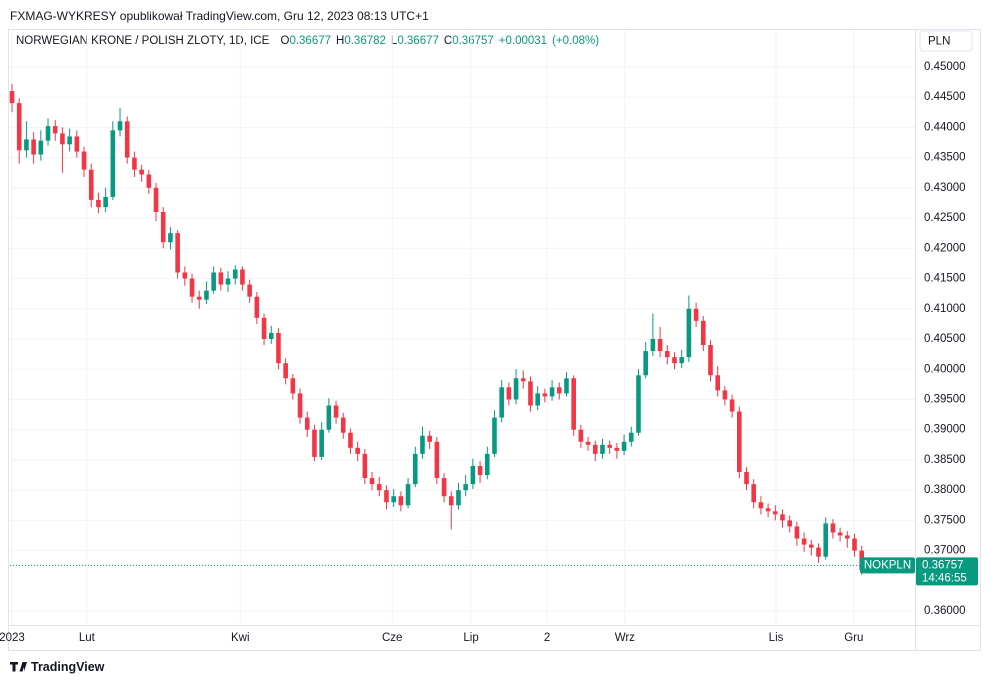 The width and height of the screenshot is (991, 684). What do you see at coordinates (523, 41) in the screenshot?
I see `legend-change: +0.00031` at bounding box center [523, 41].